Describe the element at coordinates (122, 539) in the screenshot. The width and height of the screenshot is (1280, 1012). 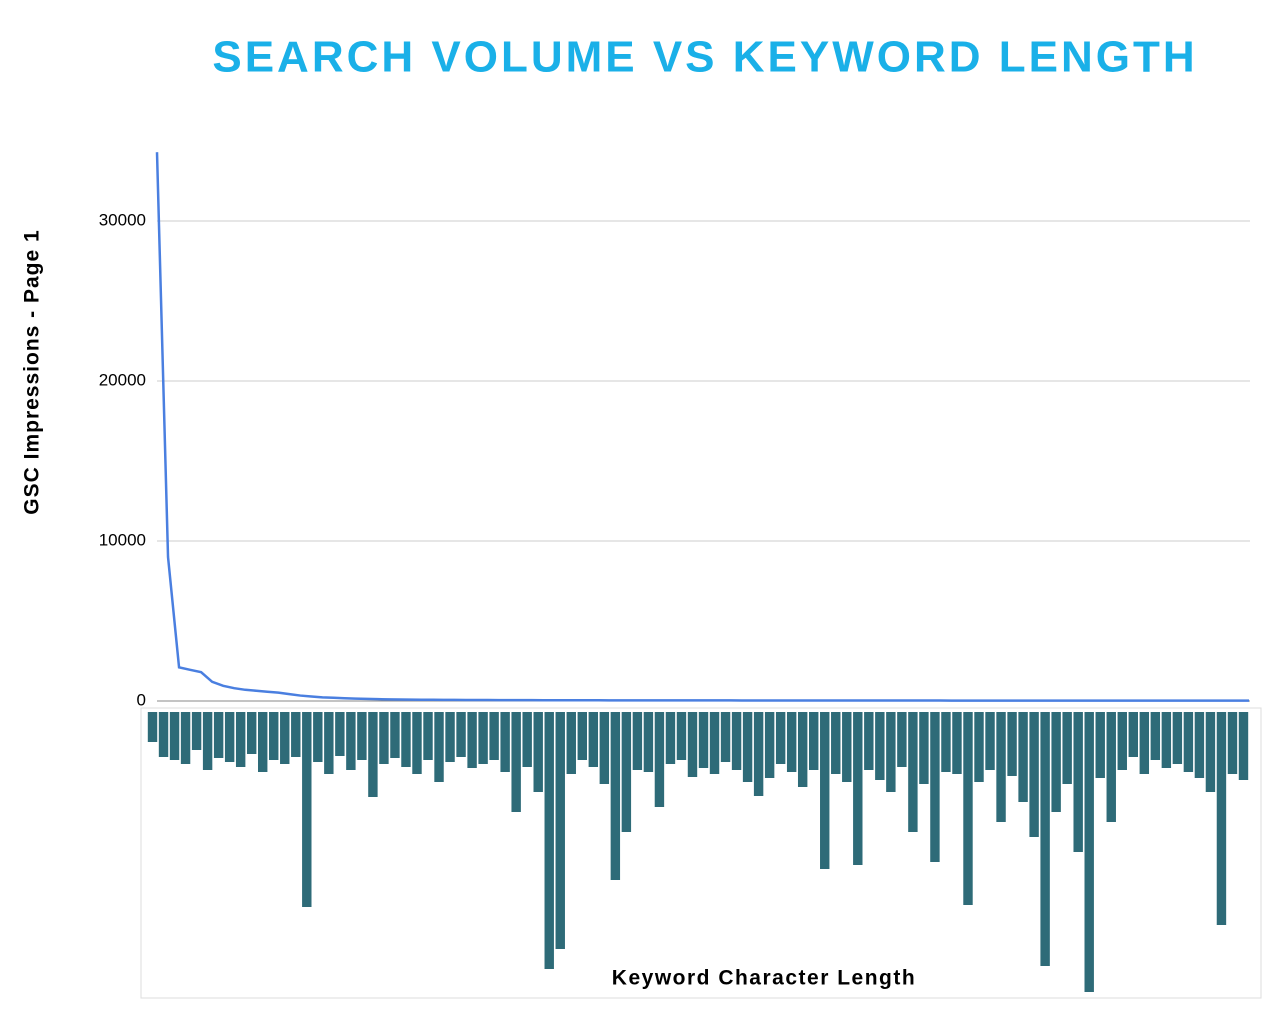
I see `y-tick-label: 10000` at that location.